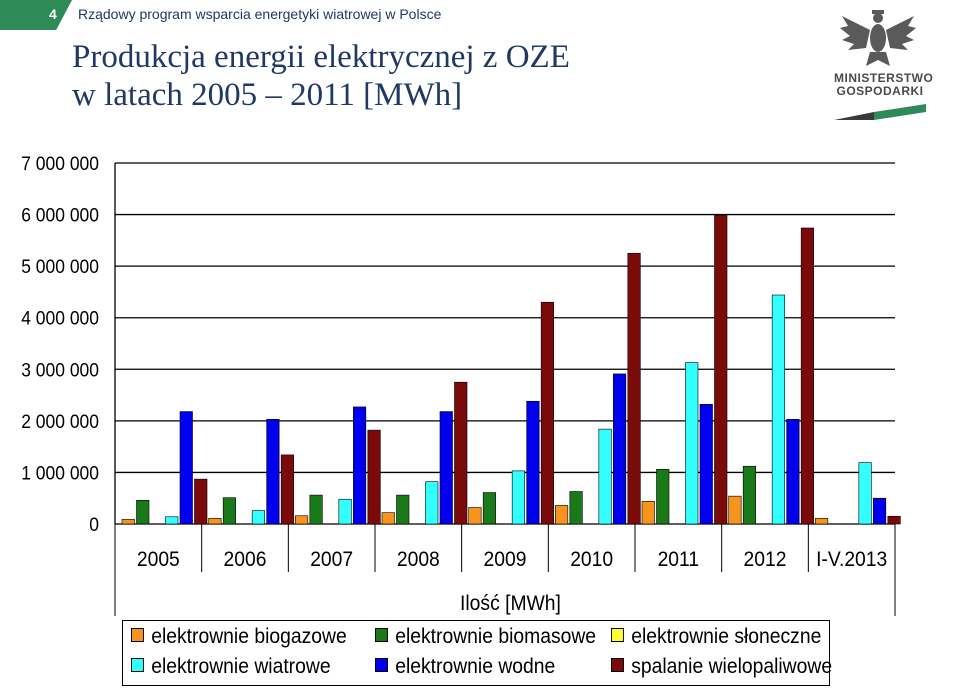  I want to click on legend-label: elektrownie wiatrowe, so click(241, 666).